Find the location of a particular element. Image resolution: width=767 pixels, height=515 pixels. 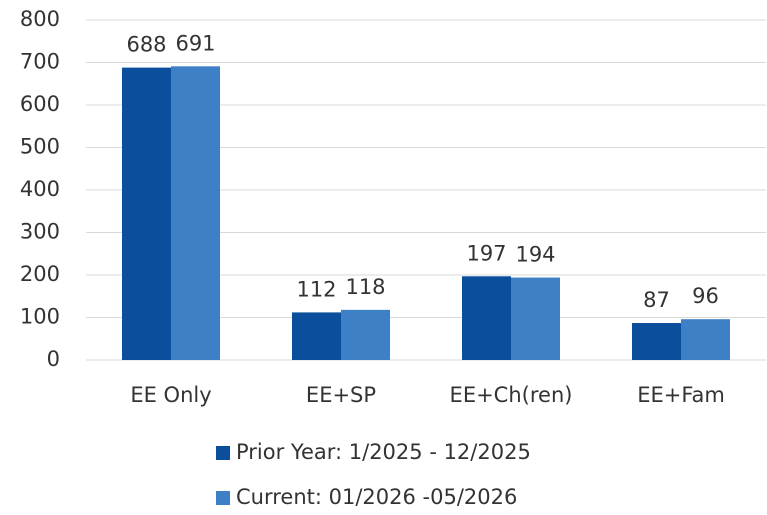

value-label: 197 is located at coordinates (486, 253).